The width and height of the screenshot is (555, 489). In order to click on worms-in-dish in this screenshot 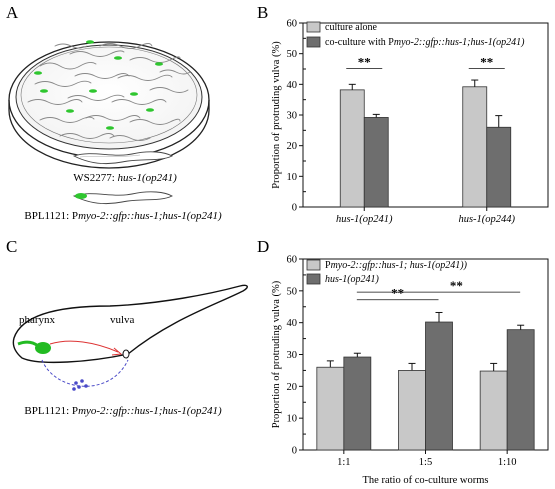, I will do `click(109, 92)`.